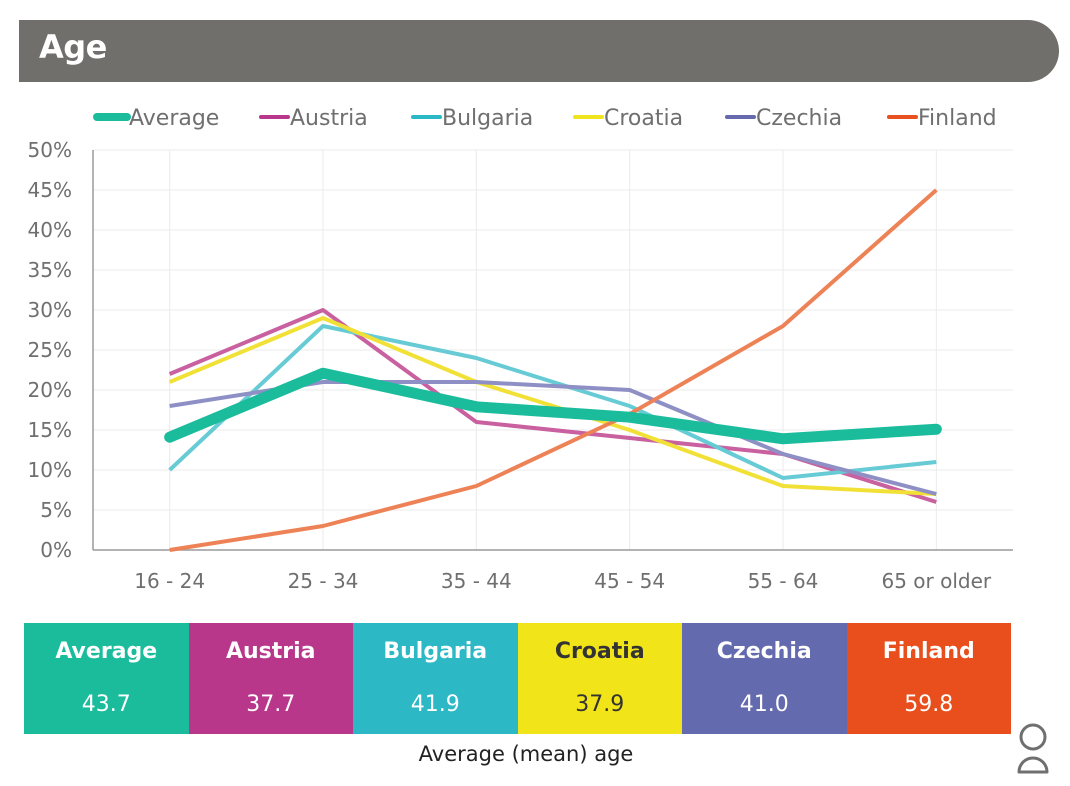 This screenshot has height=786, width=1070. I want to click on y-tick-label: 45%, so click(50, 190).